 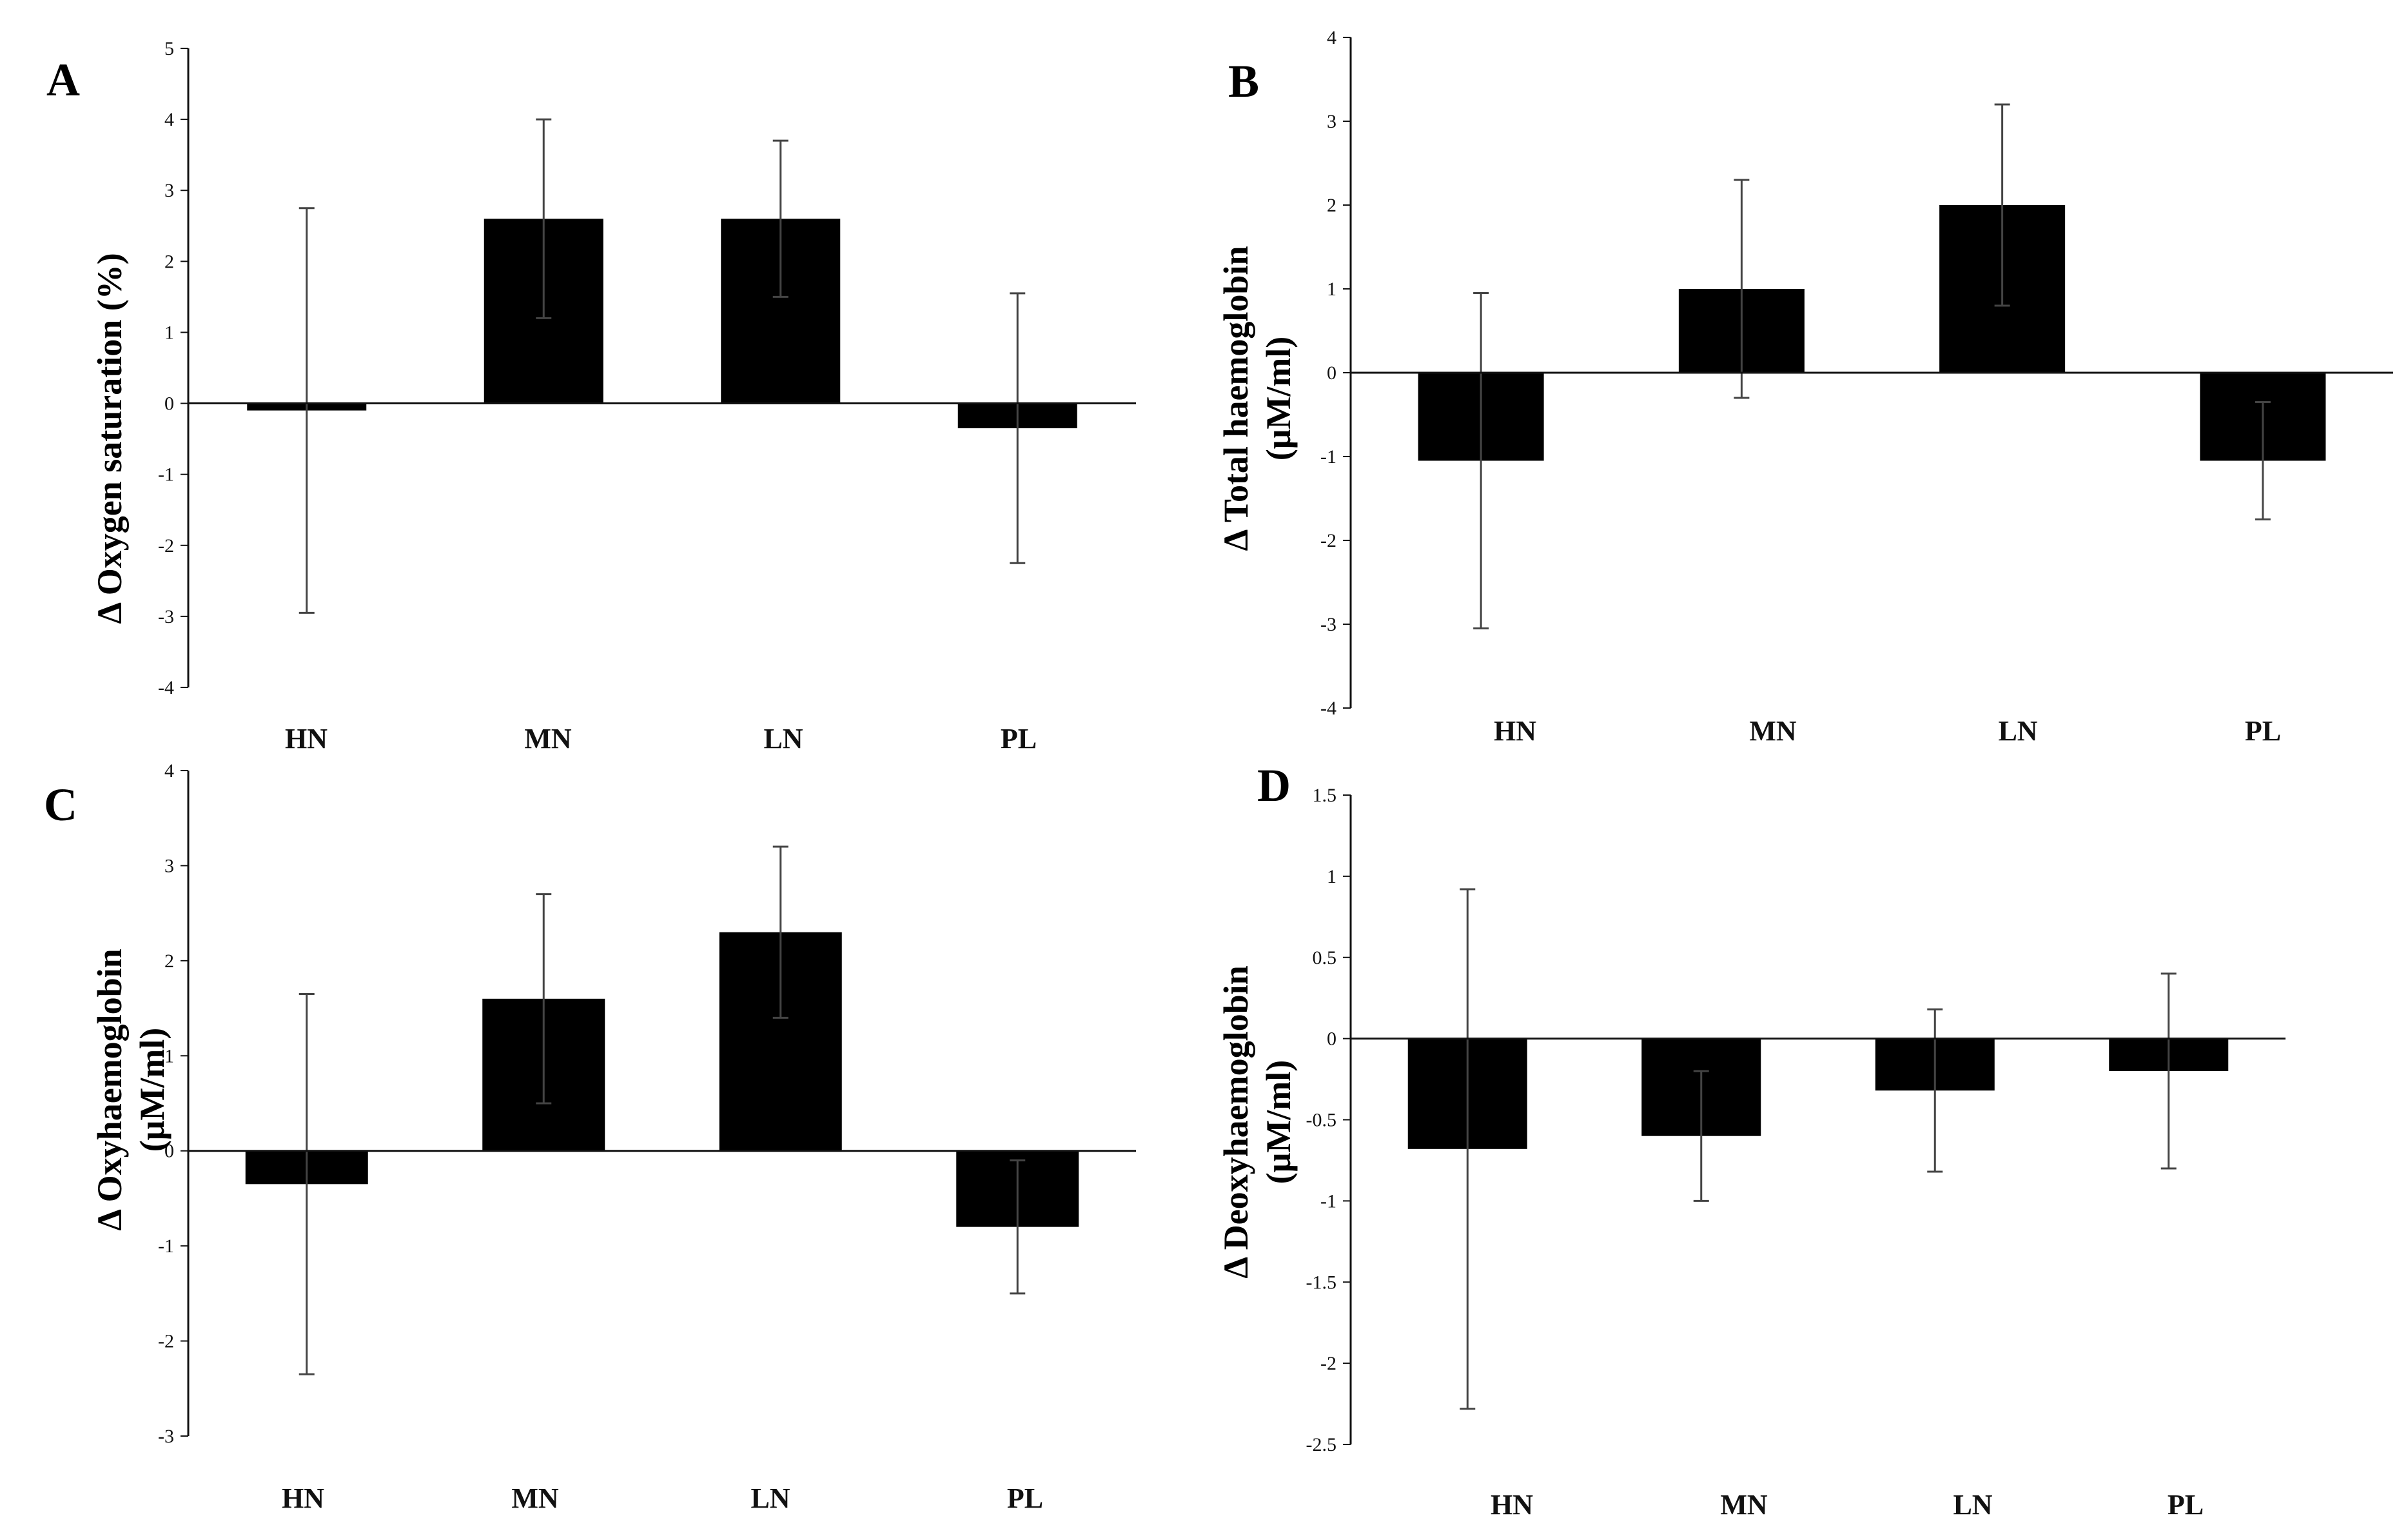 I want to click on category-label-c-hn: HN, so click(x=303, y=1498).